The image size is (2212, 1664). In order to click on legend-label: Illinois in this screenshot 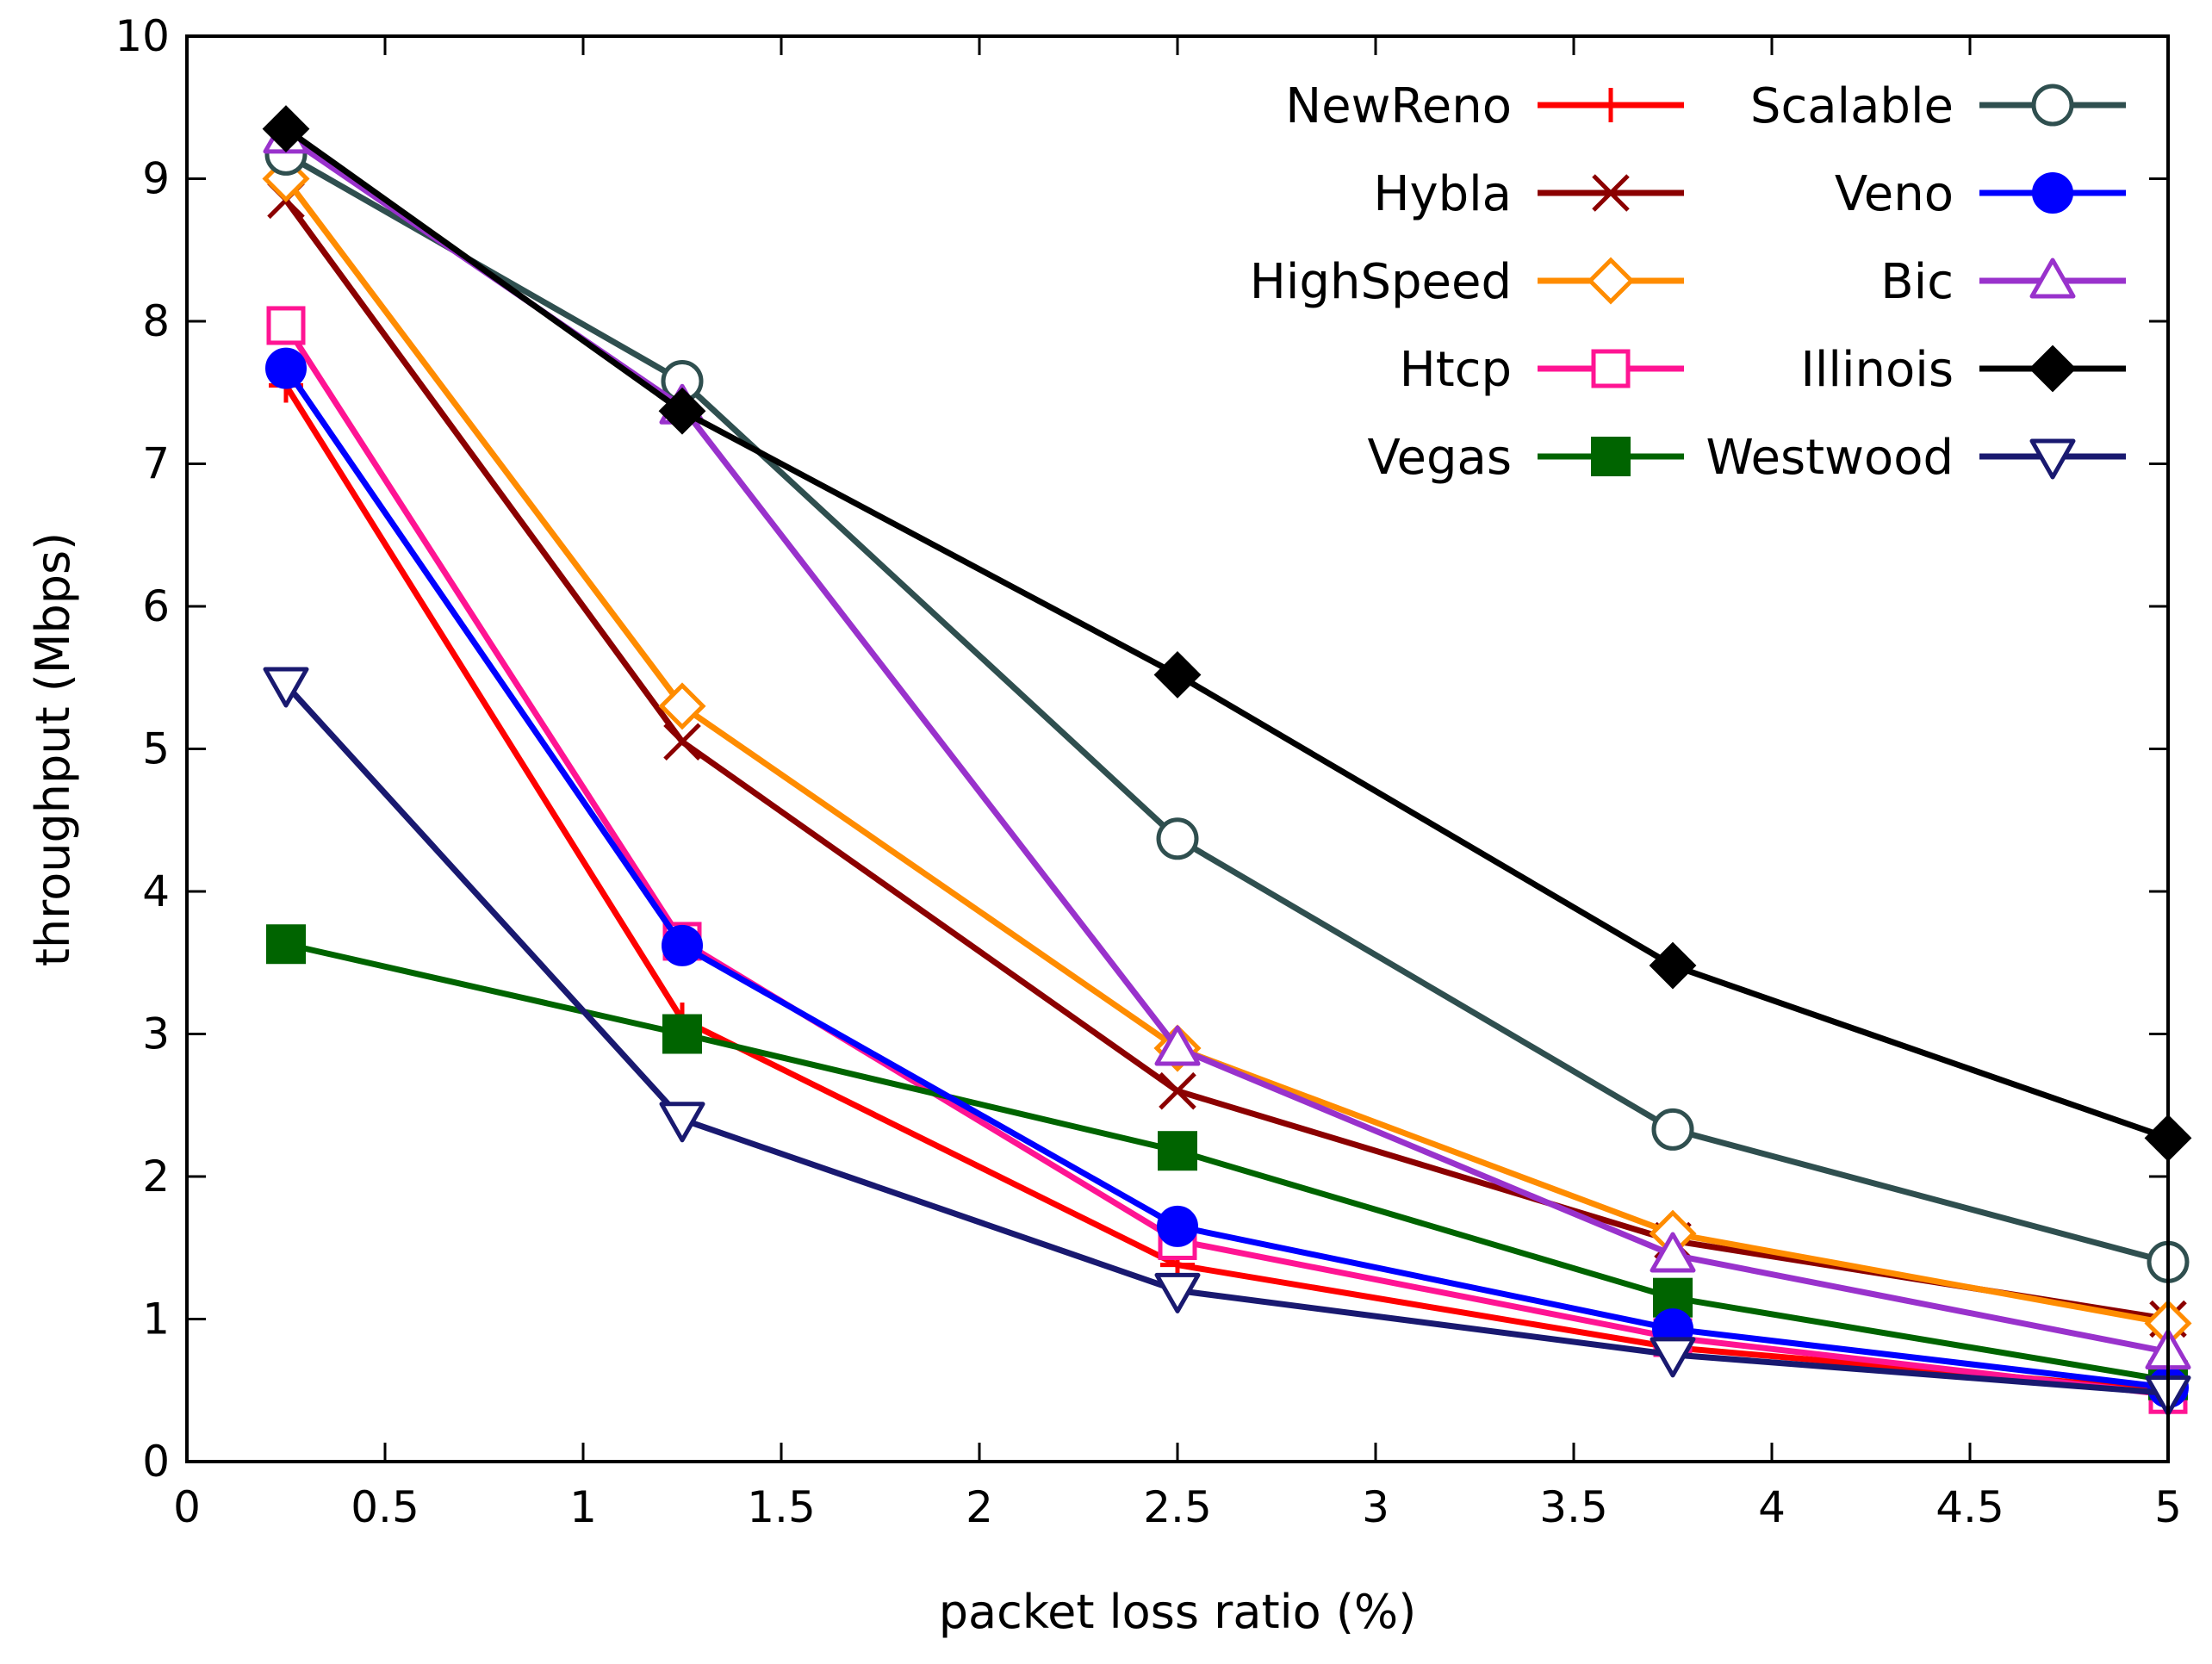, I will do `click(1877, 370)`.